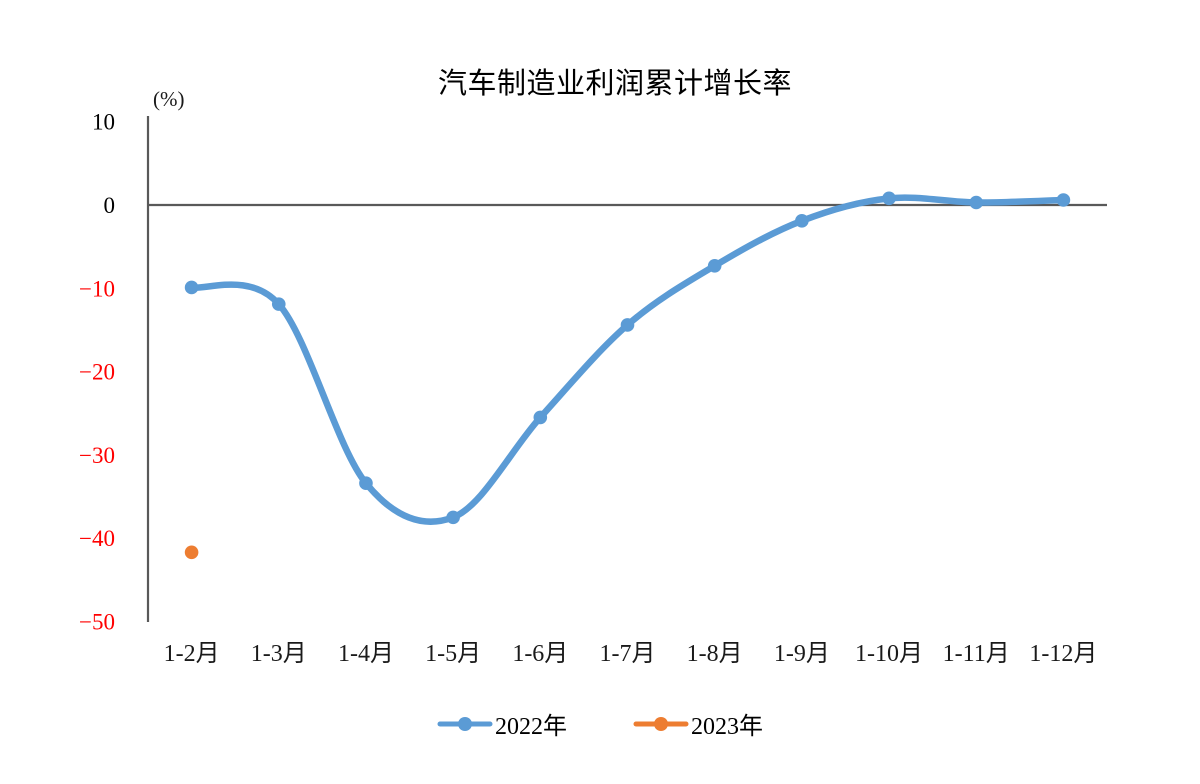 The image size is (1200, 784). Describe the element at coordinates (727, 727) in the screenshot. I see `legend-label-2023: 2023年` at that location.